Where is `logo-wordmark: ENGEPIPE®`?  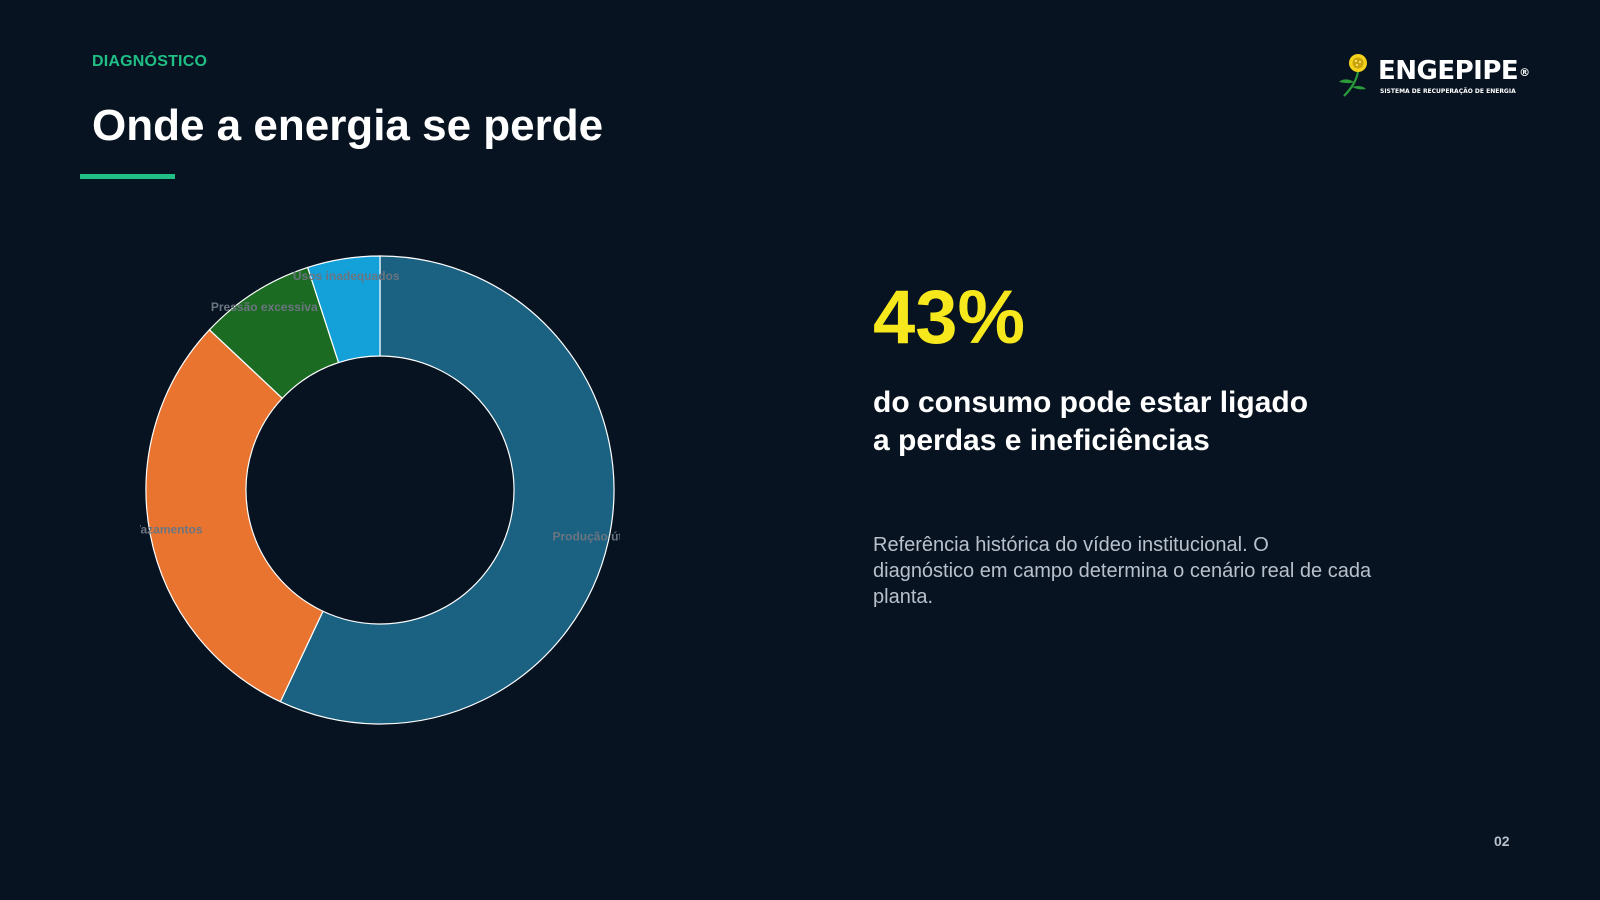 logo-wordmark: ENGEPIPE® is located at coordinates (1454, 71).